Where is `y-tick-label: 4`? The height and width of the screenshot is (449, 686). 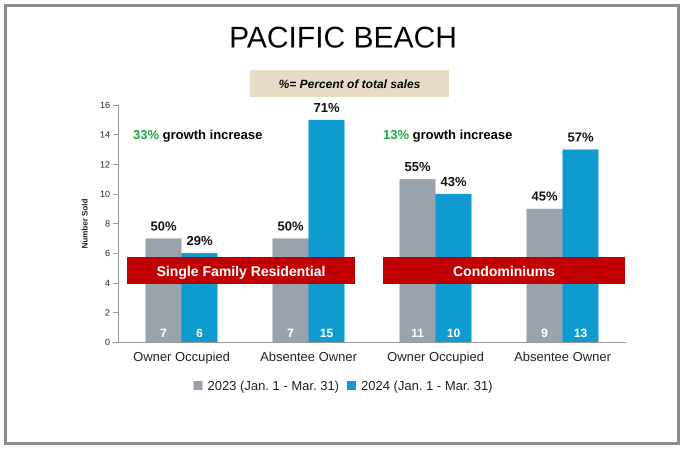 y-tick-label: 4 is located at coordinates (107, 283).